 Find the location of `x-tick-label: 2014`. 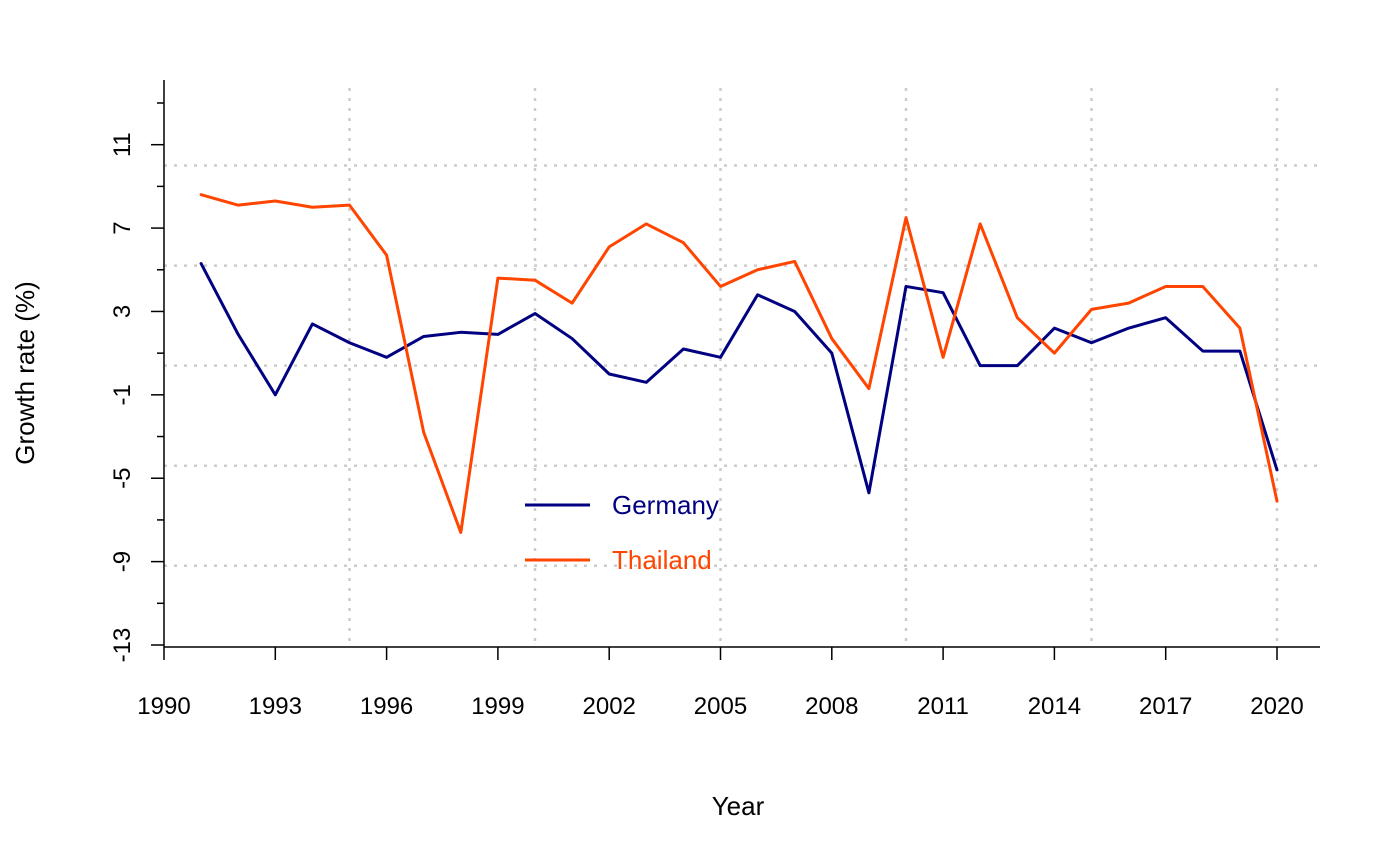

x-tick-label: 2014 is located at coordinates (1054, 706).